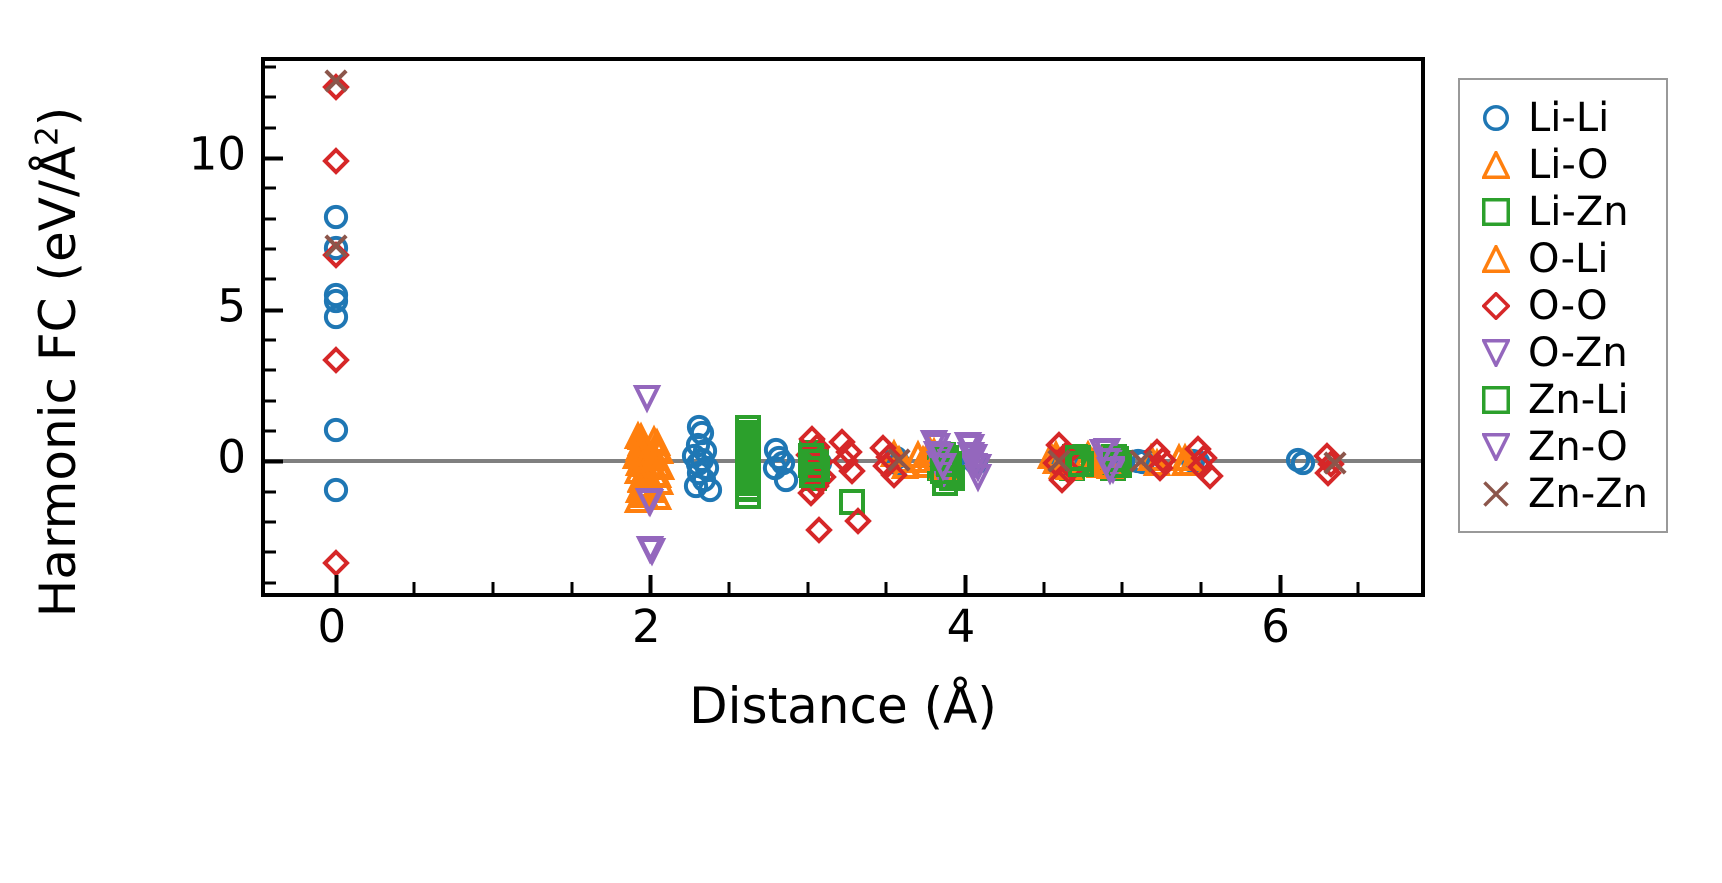 The width and height of the screenshot is (1722, 883). What do you see at coordinates (1578, 211) in the screenshot?
I see `legend-label: Li-Zn` at bounding box center [1578, 211].